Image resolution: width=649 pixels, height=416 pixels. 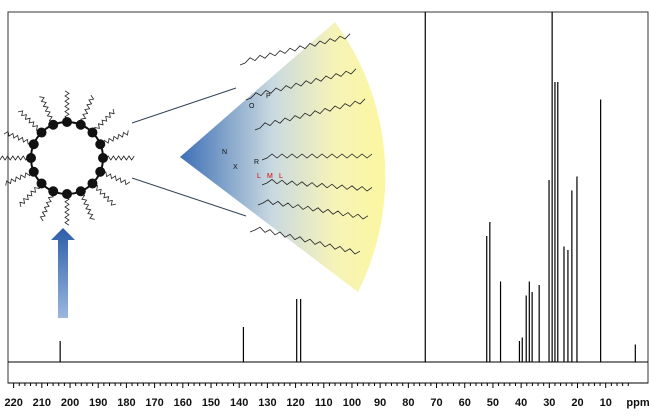 I want to click on x-tick-label: 180, so click(x=126, y=403).